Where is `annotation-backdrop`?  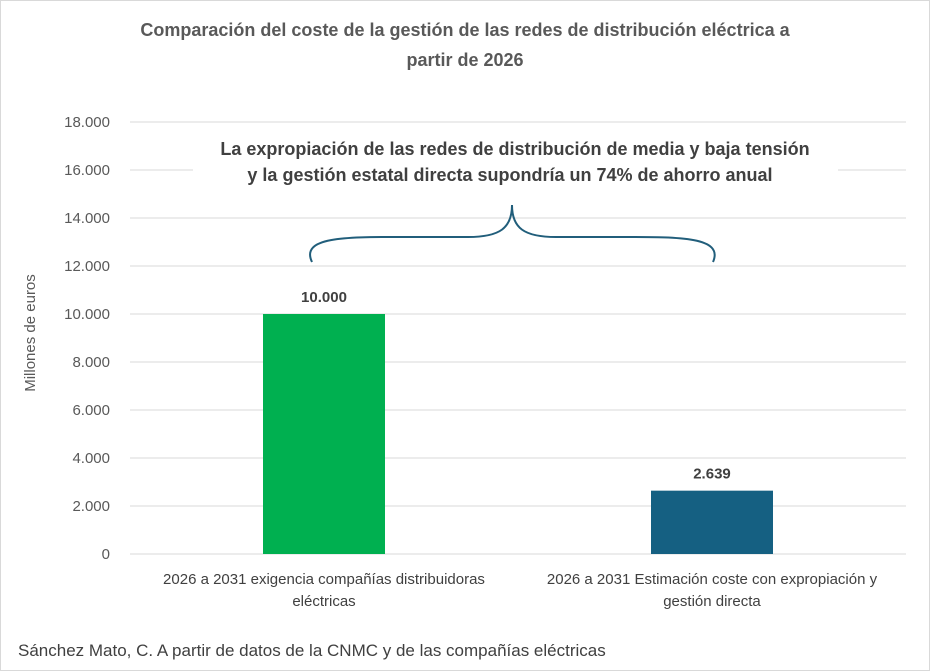 annotation-backdrop is located at coordinates (515, 158).